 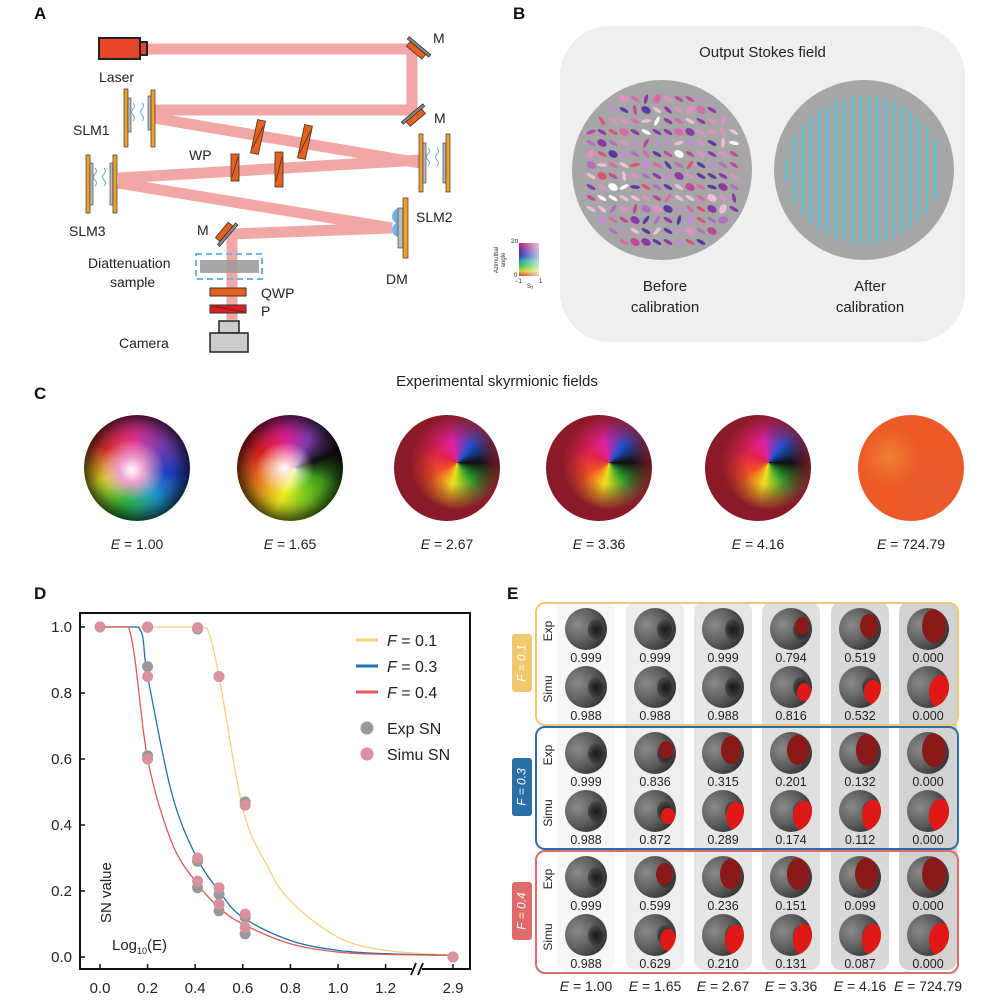 I want to click on column-energy-label: E = 724.79, so click(x=928, y=986).